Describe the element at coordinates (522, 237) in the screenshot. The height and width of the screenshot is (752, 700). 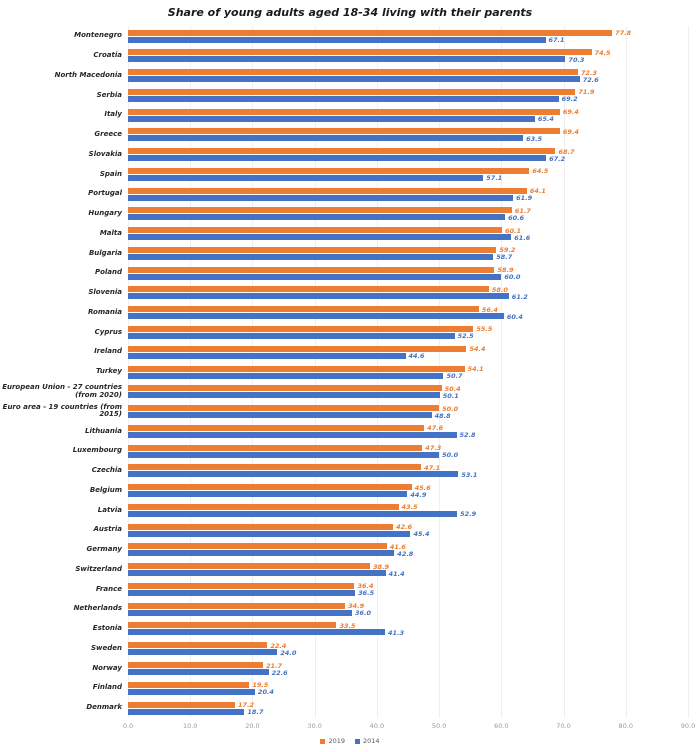
I see `bar-value-2014: 61.6` at that location.